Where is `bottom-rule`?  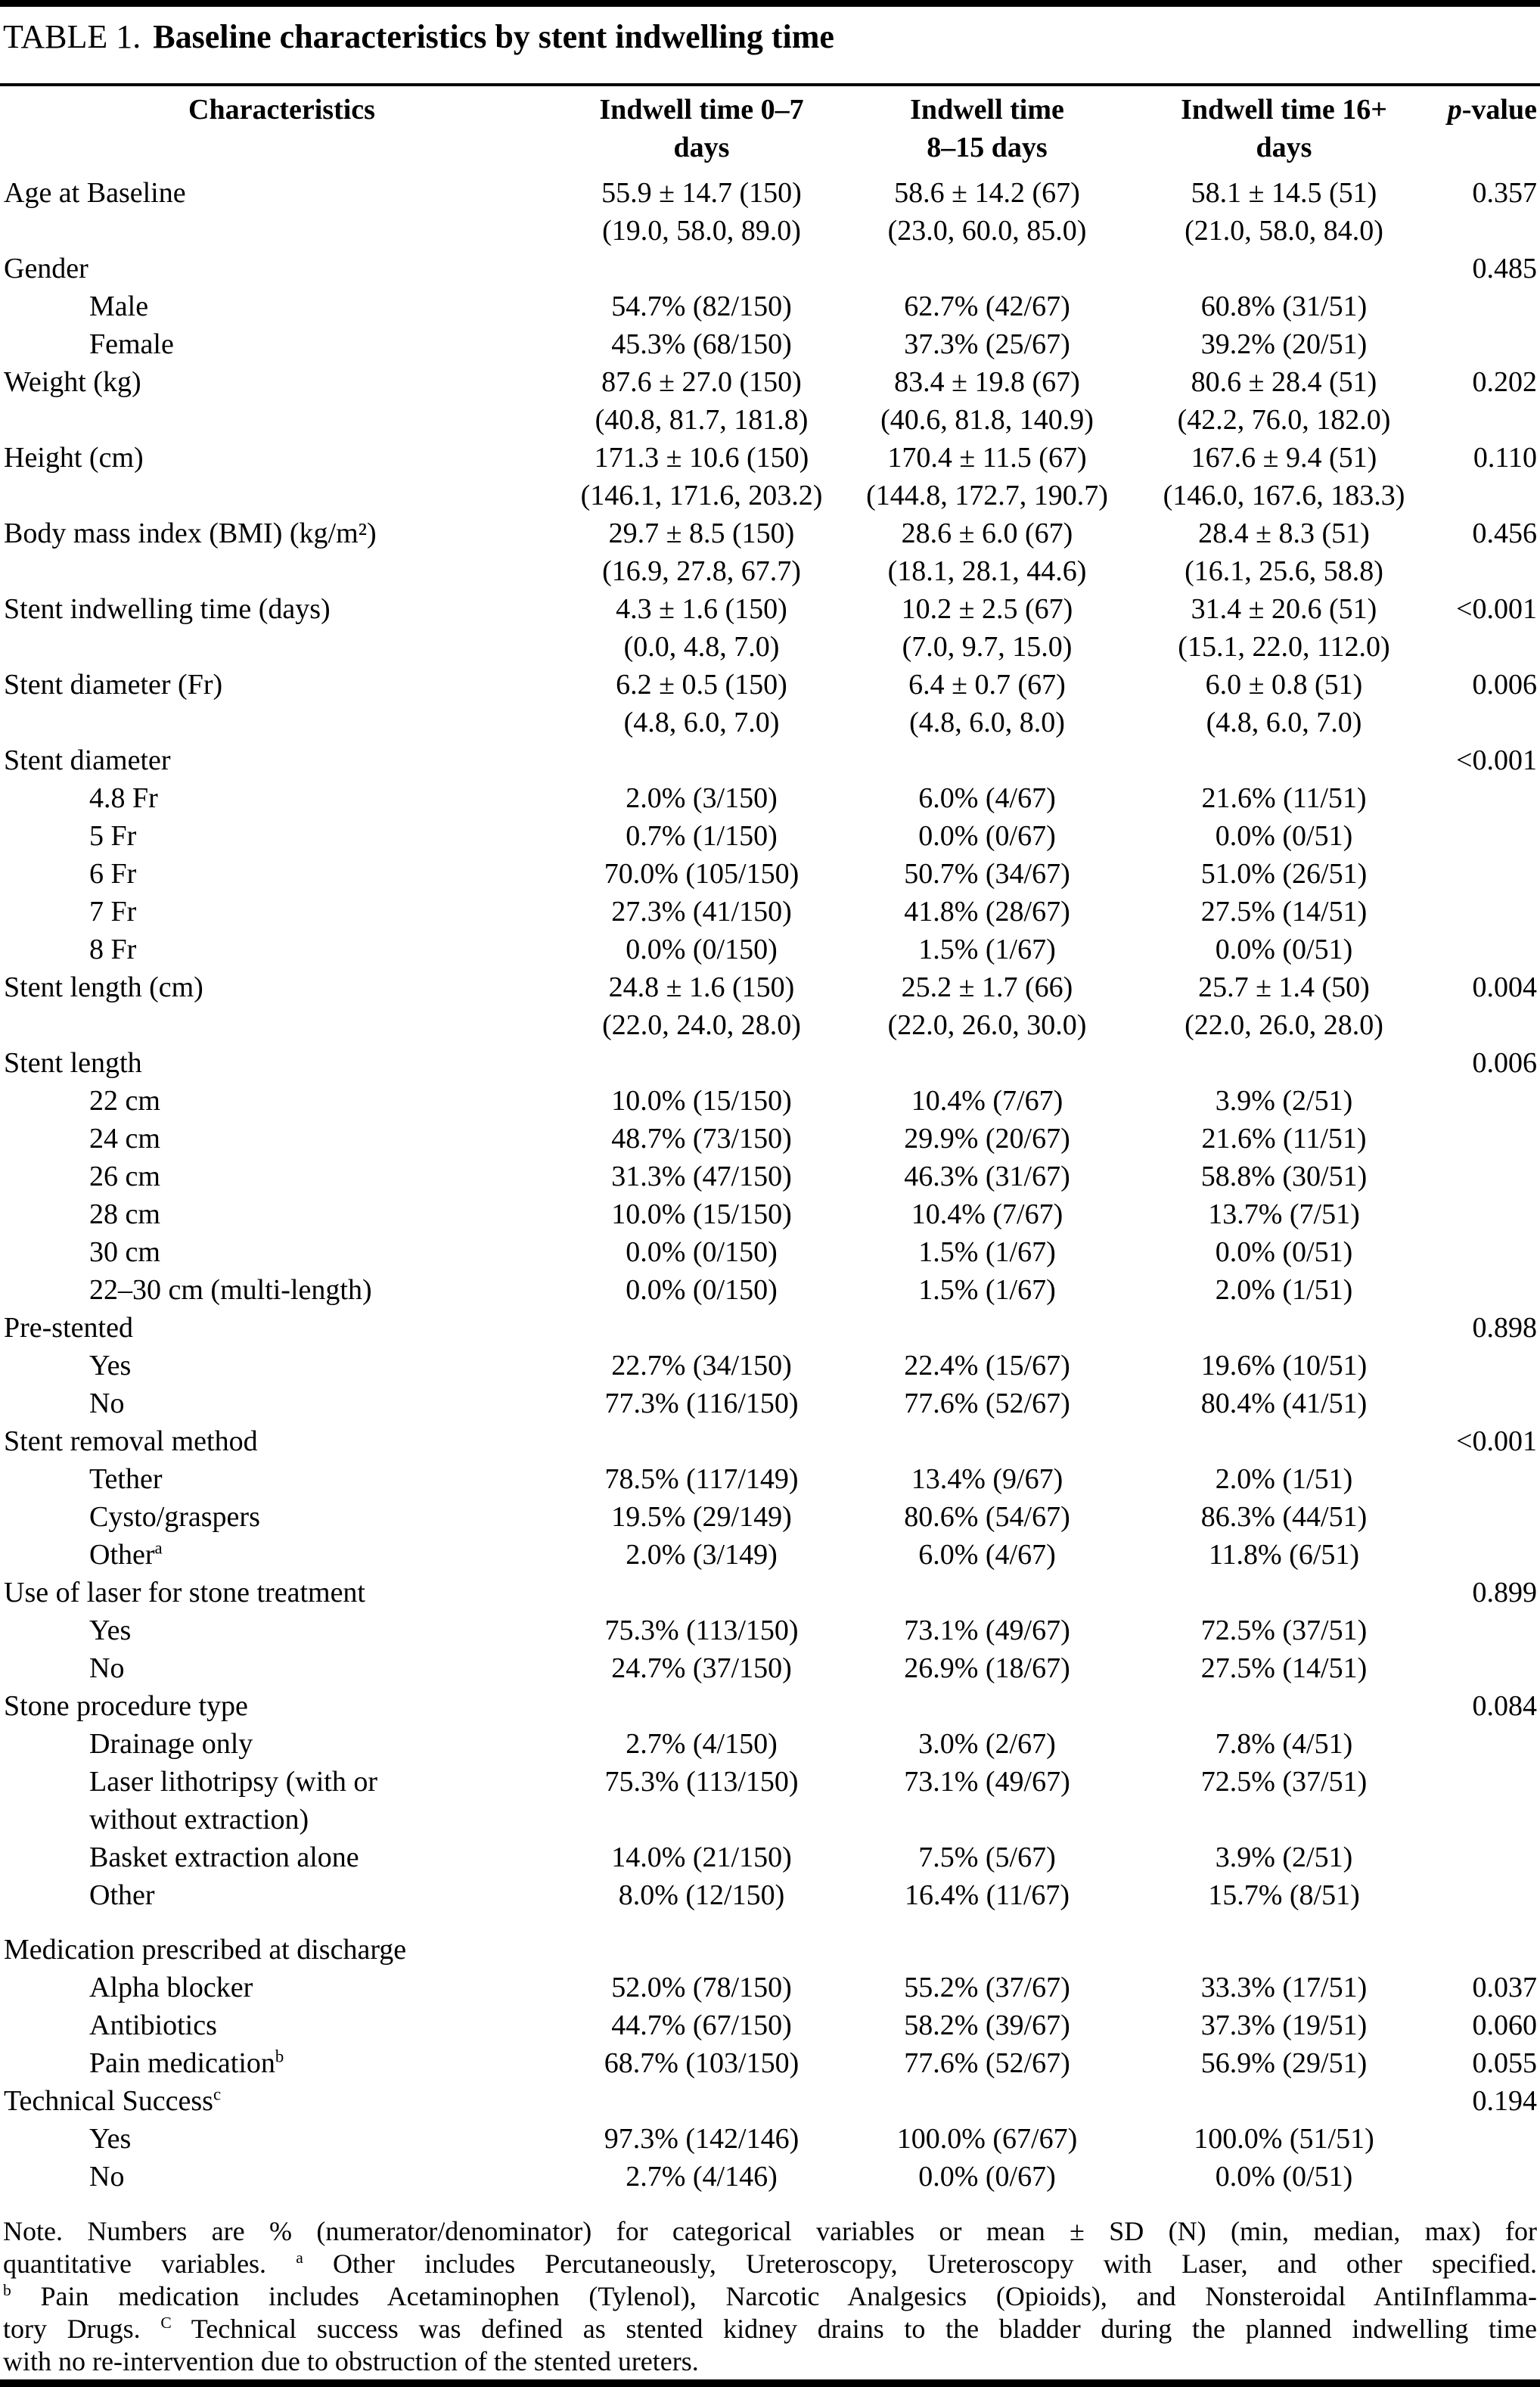
bottom-rule is located at coordinates (770, 2383).